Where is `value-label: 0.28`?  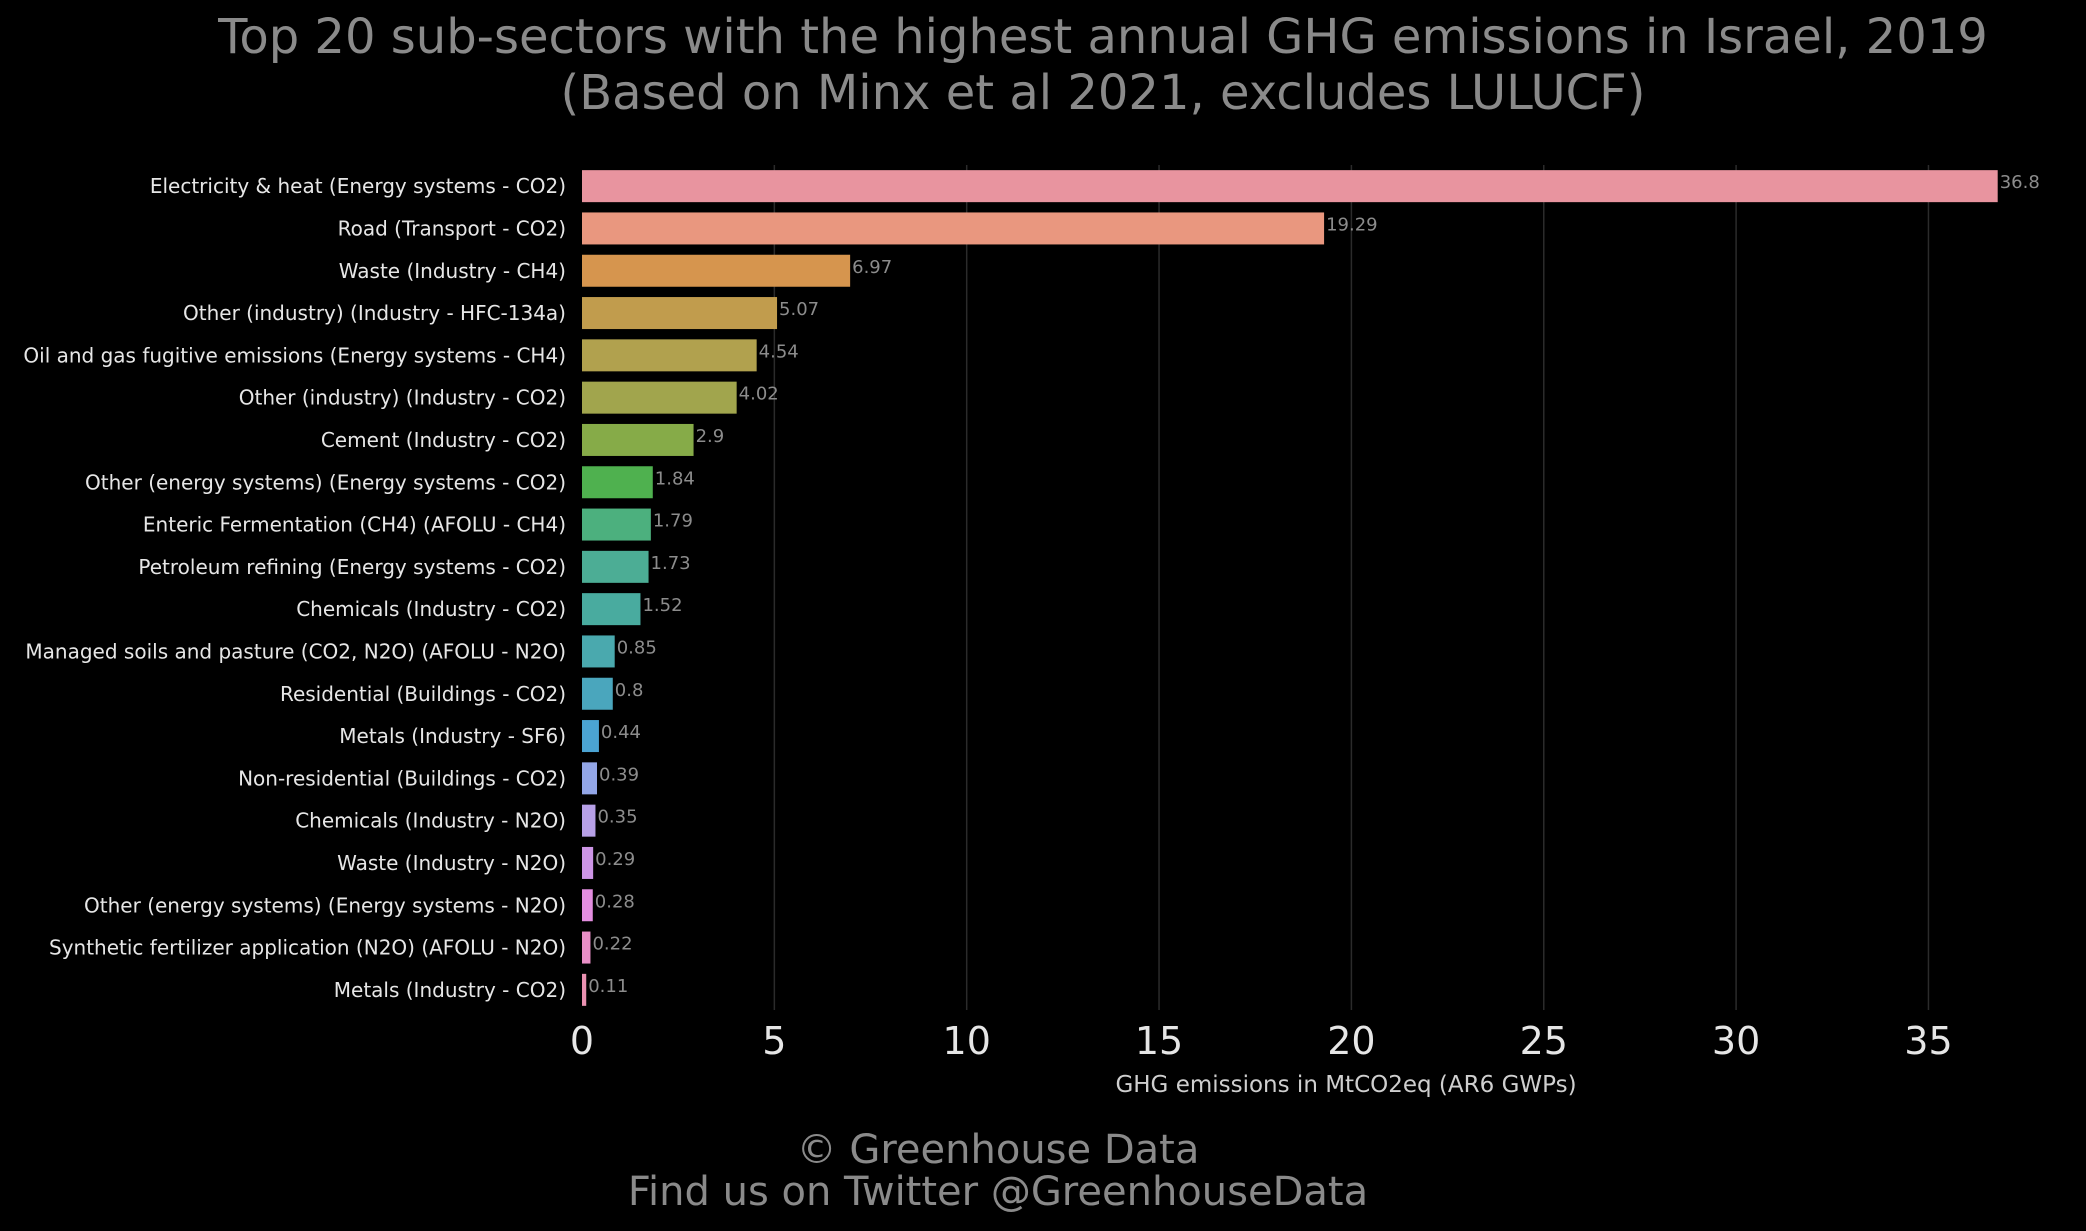
value-label: 0.28 is located at coordinates (615, 901).